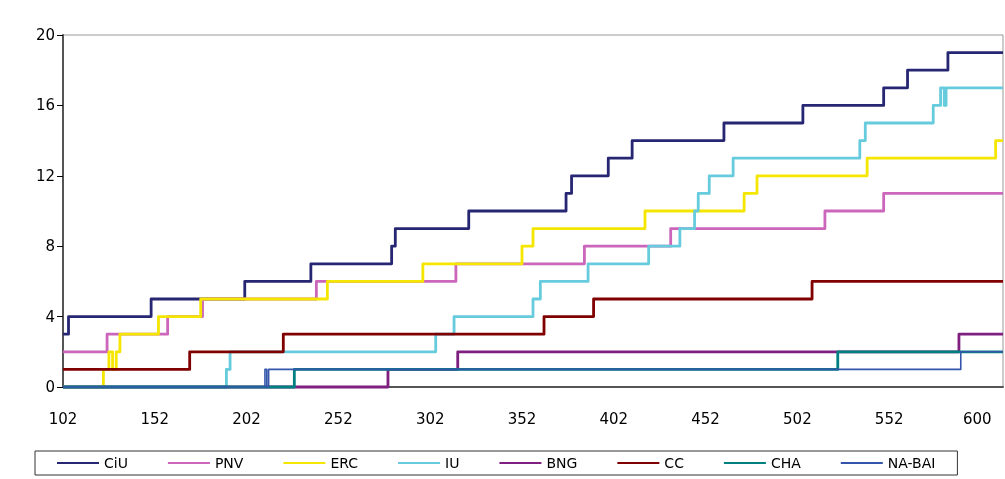  What do you see at coordinates (50, 246) in the screenshot?
I see `y-tick-label: 8` at bounding box center [50, 246].